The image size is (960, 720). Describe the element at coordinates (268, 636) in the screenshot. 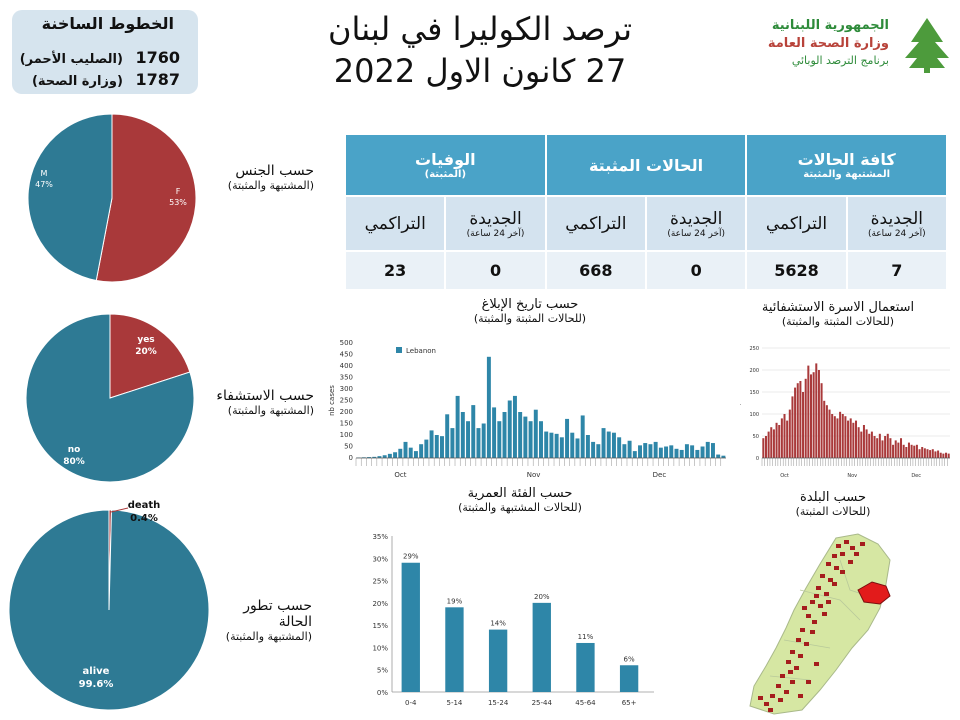

I see `outcome-sub: (المشتبهة والمثبتة)` at that location.